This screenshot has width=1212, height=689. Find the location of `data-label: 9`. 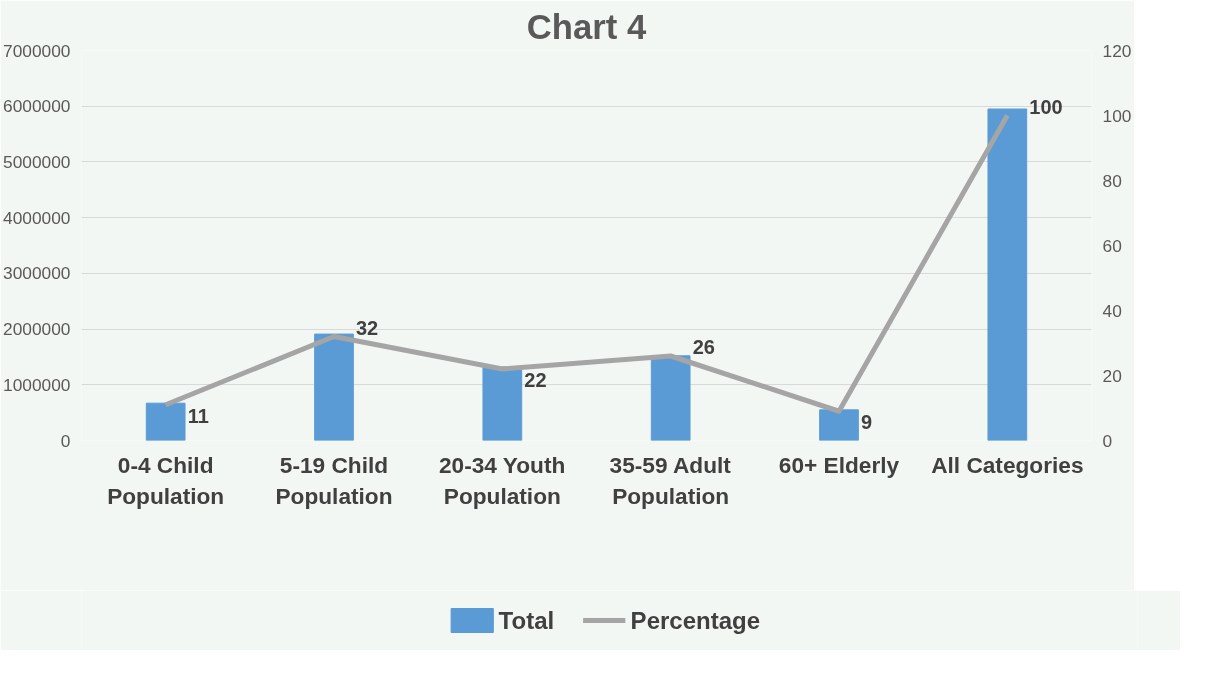

data-label: 9 is located at coordinates (867, 422).